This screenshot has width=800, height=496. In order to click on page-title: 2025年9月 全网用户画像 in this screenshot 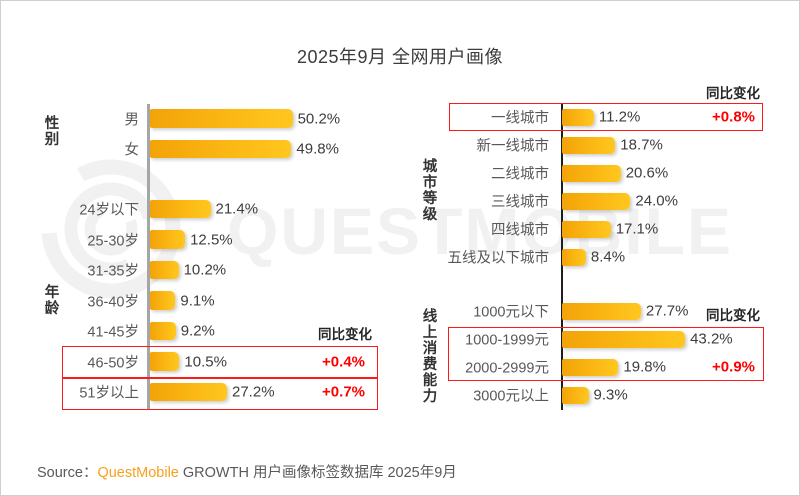, I will do `click(400, 57)`.